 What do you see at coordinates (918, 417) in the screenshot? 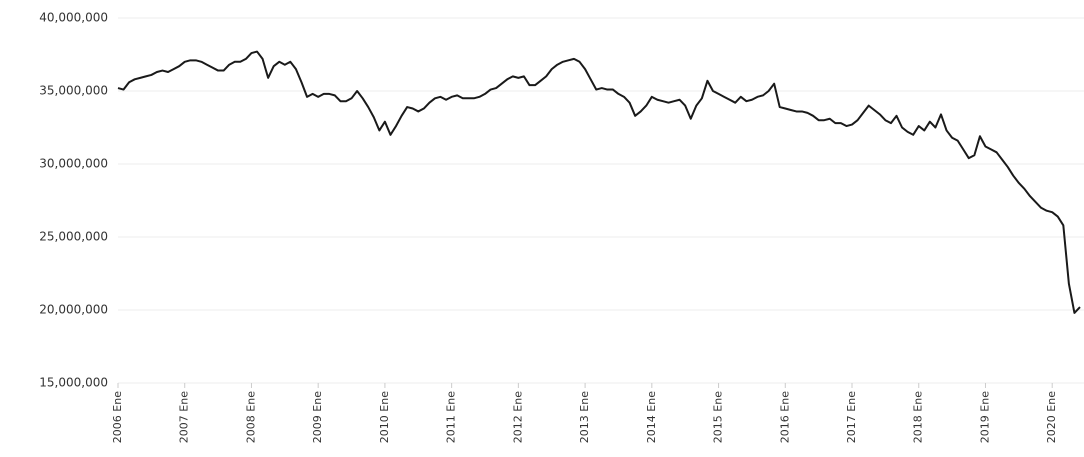
I see `x-tick-label: 2018 Ene` at bounding box center [918, 417].